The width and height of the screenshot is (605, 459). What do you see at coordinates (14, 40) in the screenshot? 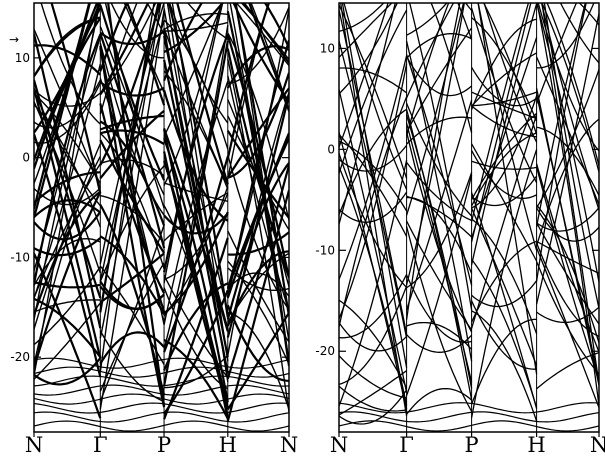
I see `top-arrow-label: →` at bounding box center [14, 40].